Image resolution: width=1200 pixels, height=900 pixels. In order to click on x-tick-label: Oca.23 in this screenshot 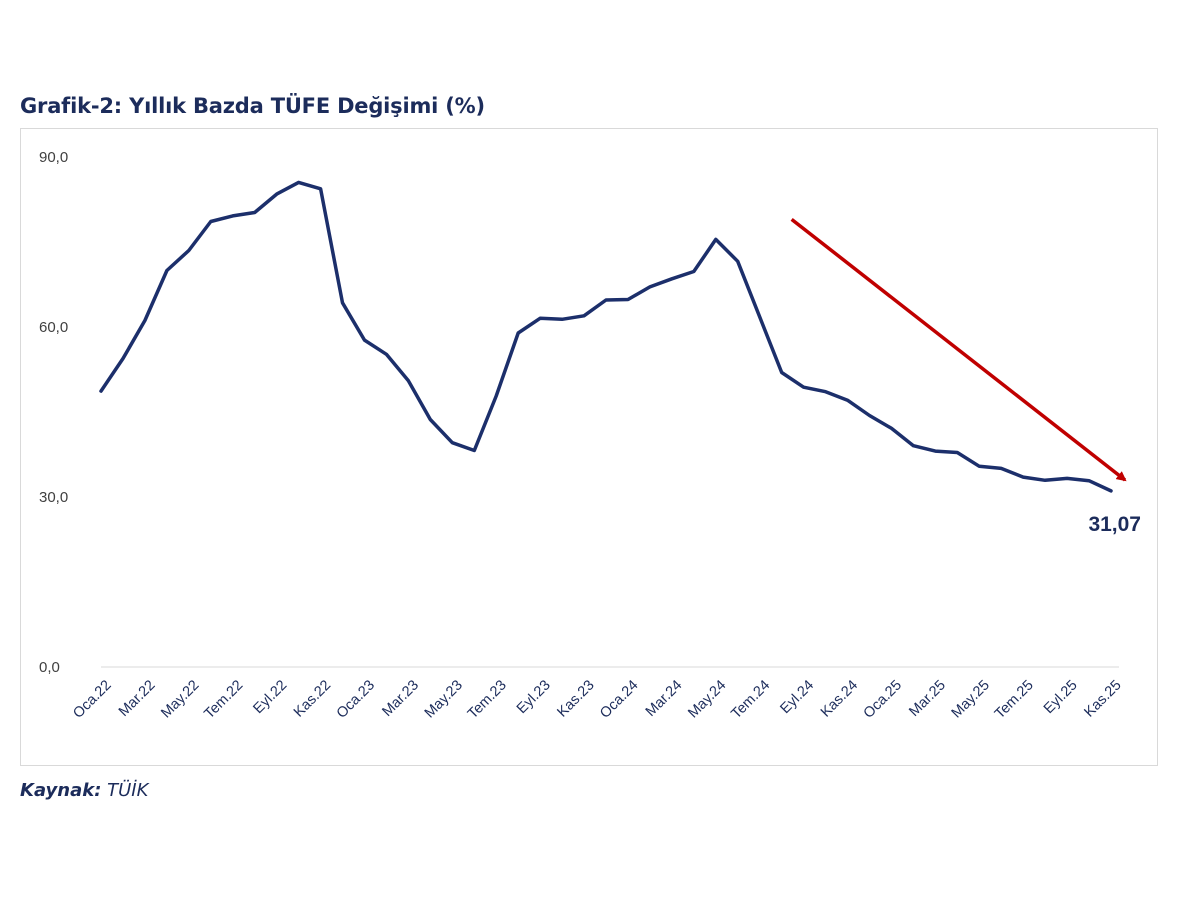, I will do `click(356, 699)`.